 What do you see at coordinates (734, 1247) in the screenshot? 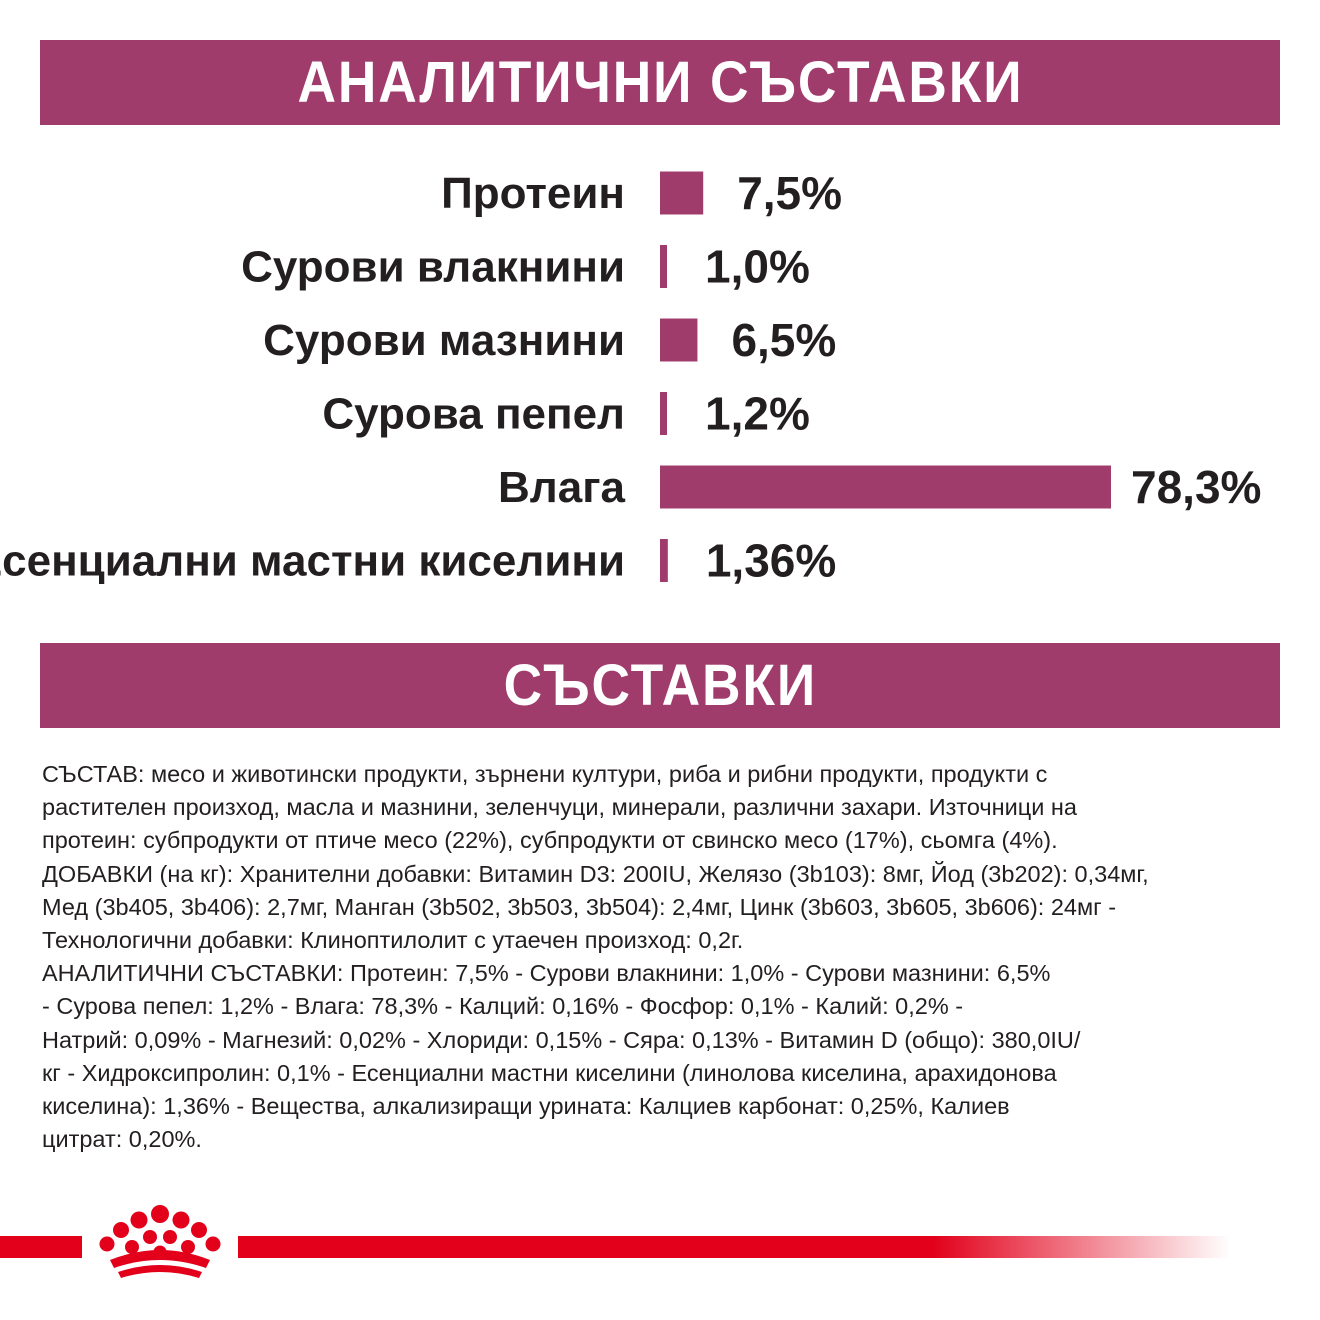
I see `footer-line-right` at bounding box center [734, 1247].